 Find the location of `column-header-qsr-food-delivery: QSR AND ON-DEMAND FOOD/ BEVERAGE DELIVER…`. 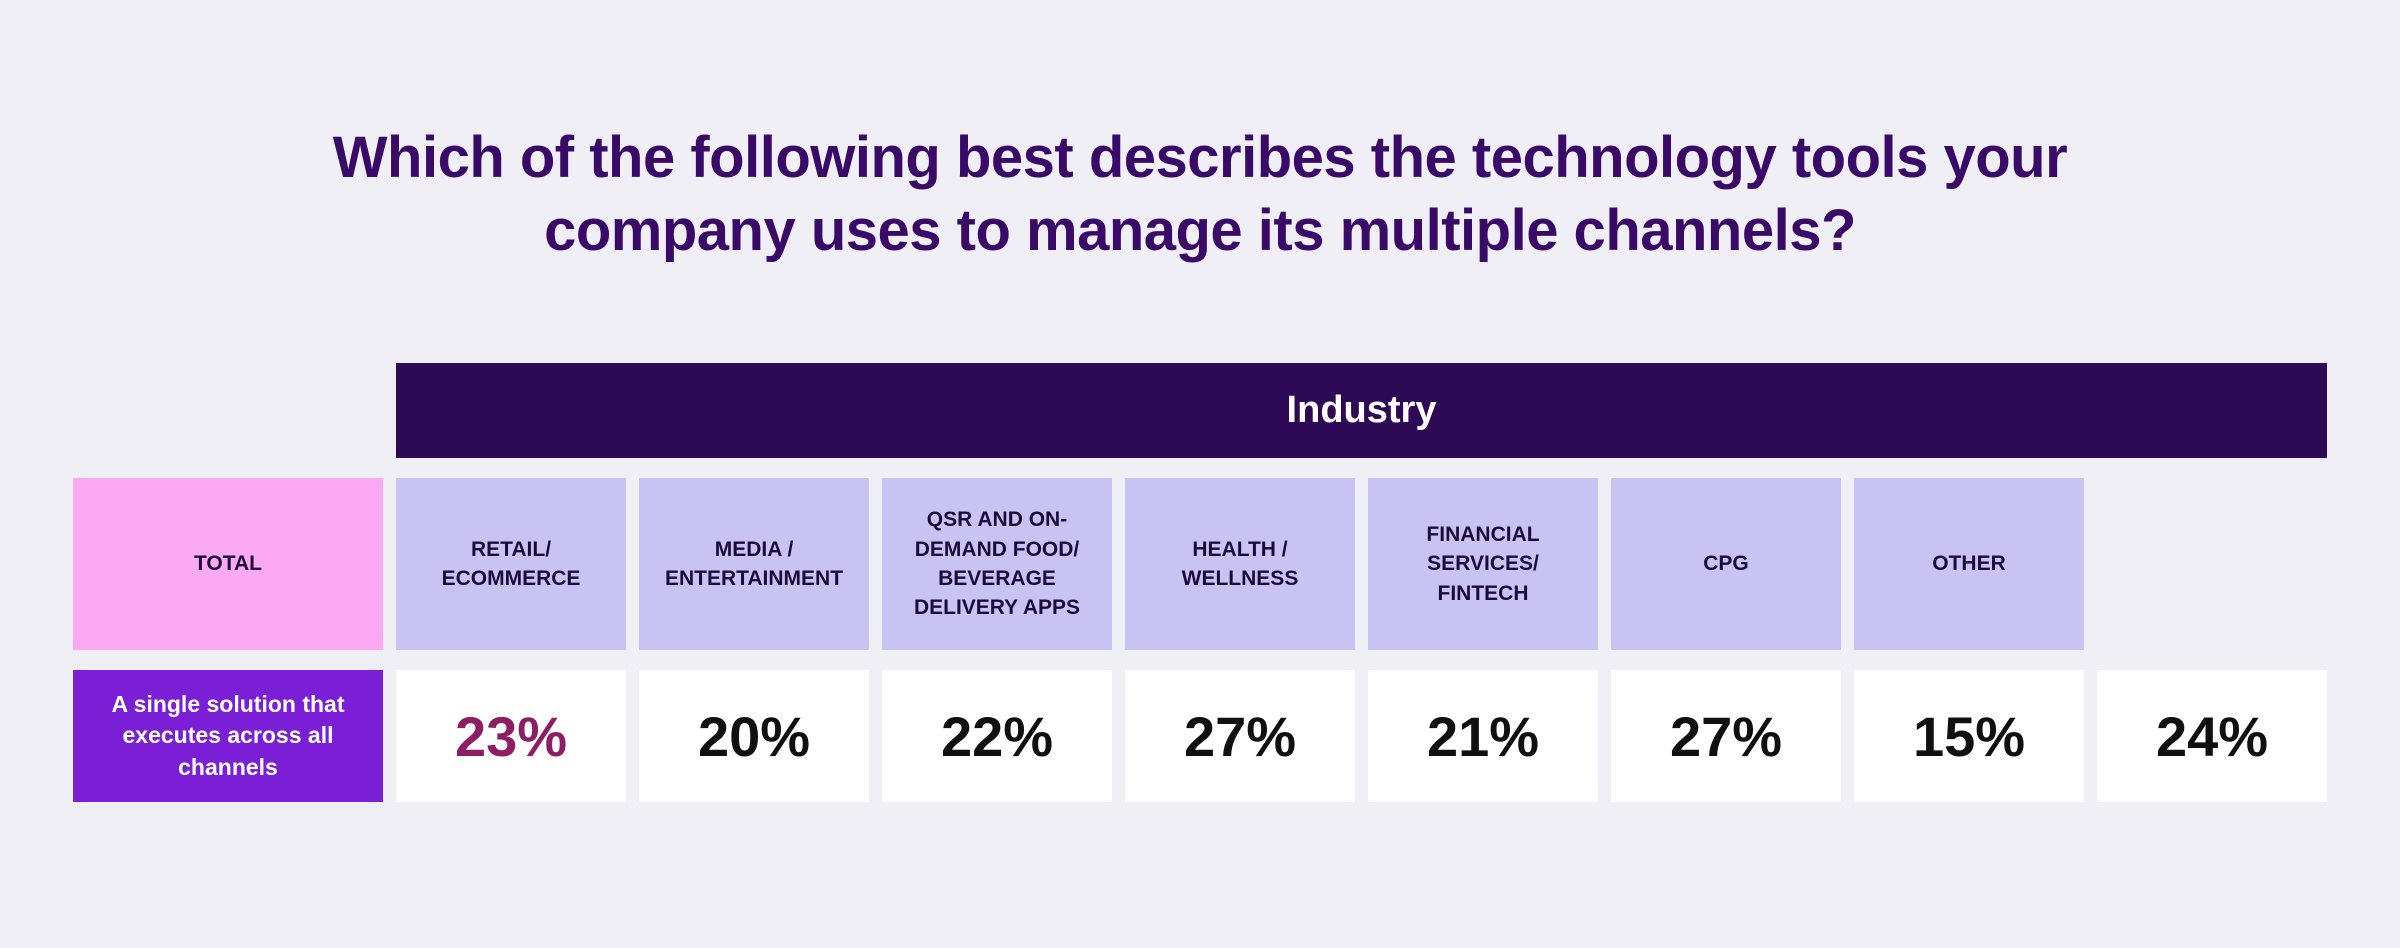

column-header-qsr-food-delivery: QSR AND ON-DEMAND FOOD/ BEVERAGE DELIVER… is located at coordinates (997, 564).